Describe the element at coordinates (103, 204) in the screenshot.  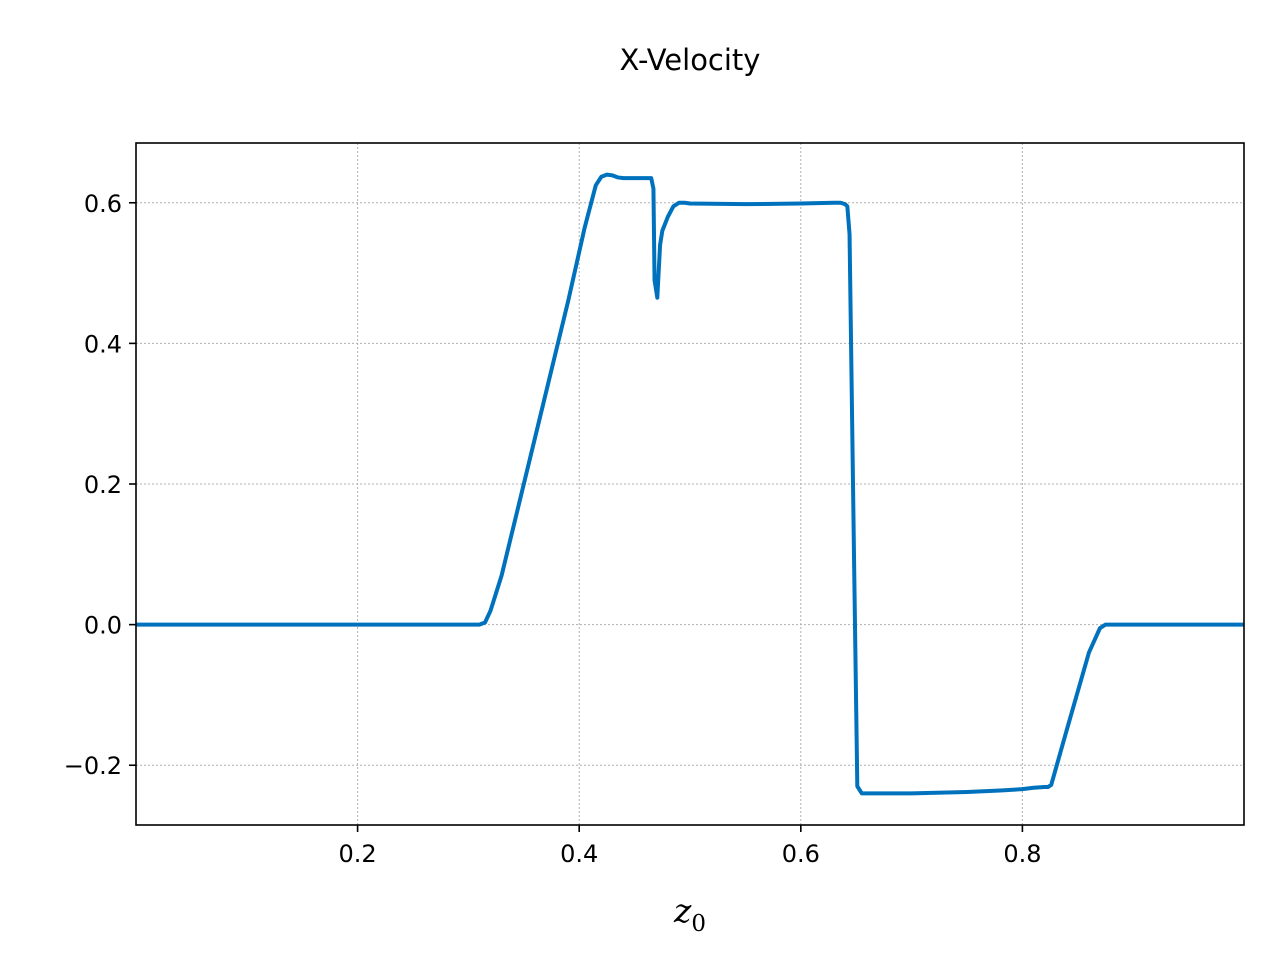
I see `y-tick-label: 0.6` at that location.